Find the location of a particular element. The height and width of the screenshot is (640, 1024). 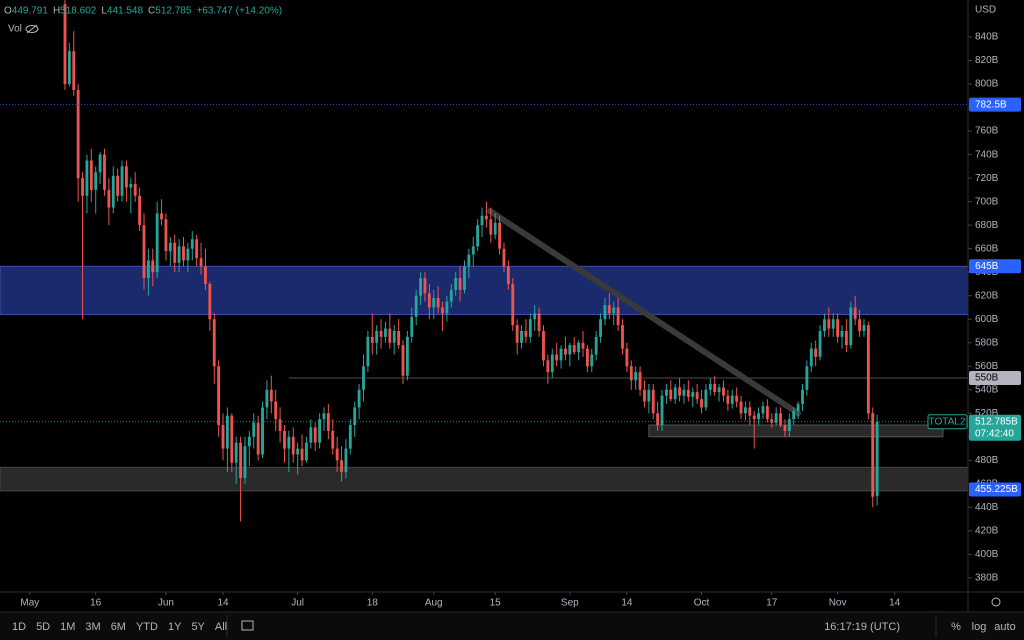

y-tick-label: 720B is located at coordinates (987, 178).